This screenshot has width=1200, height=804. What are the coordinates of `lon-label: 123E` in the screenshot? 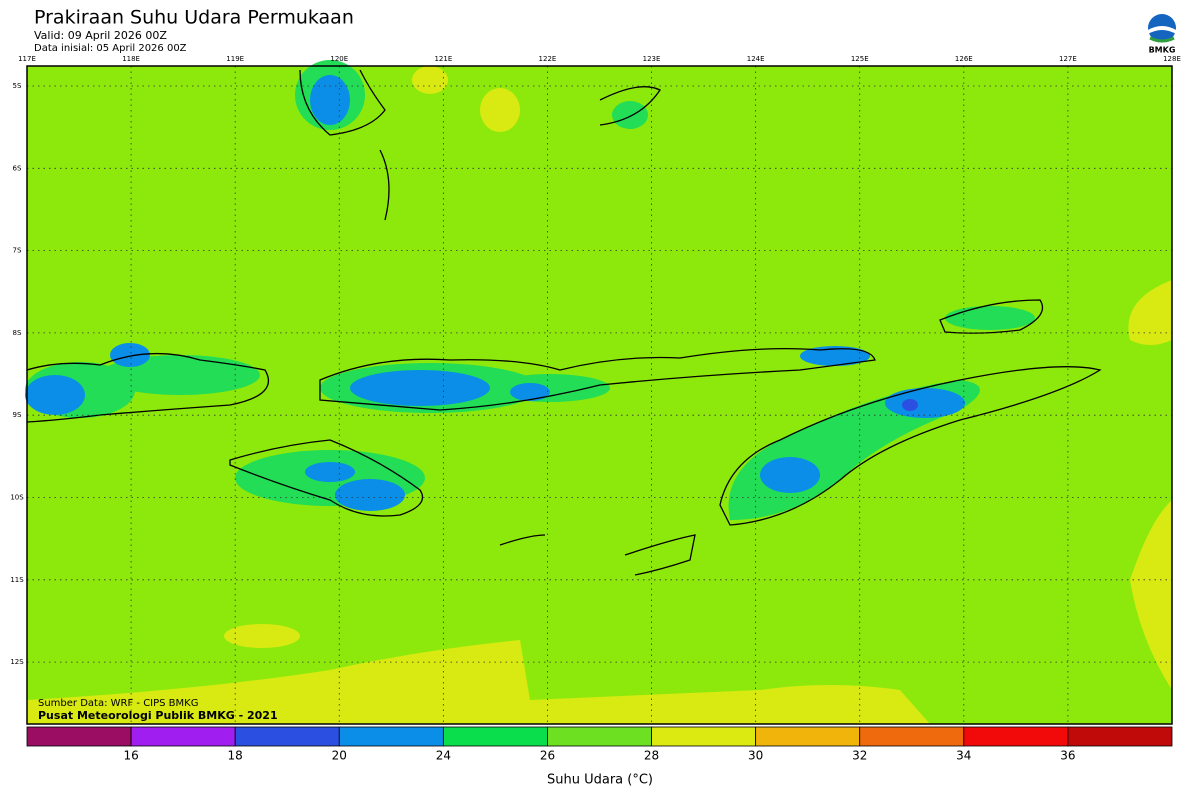 It's located at (652, 59).